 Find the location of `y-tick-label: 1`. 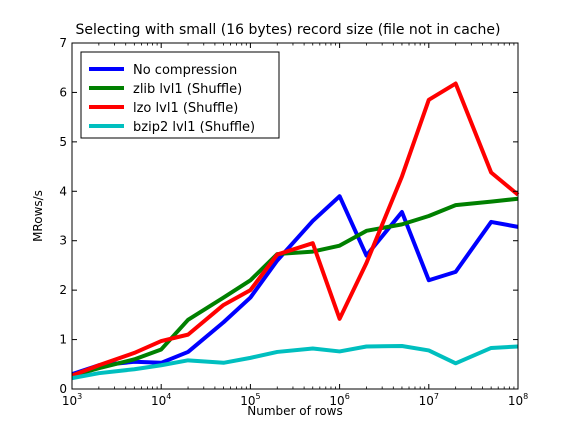

y-tick-label: 1 is located at coordinates (63, 340).